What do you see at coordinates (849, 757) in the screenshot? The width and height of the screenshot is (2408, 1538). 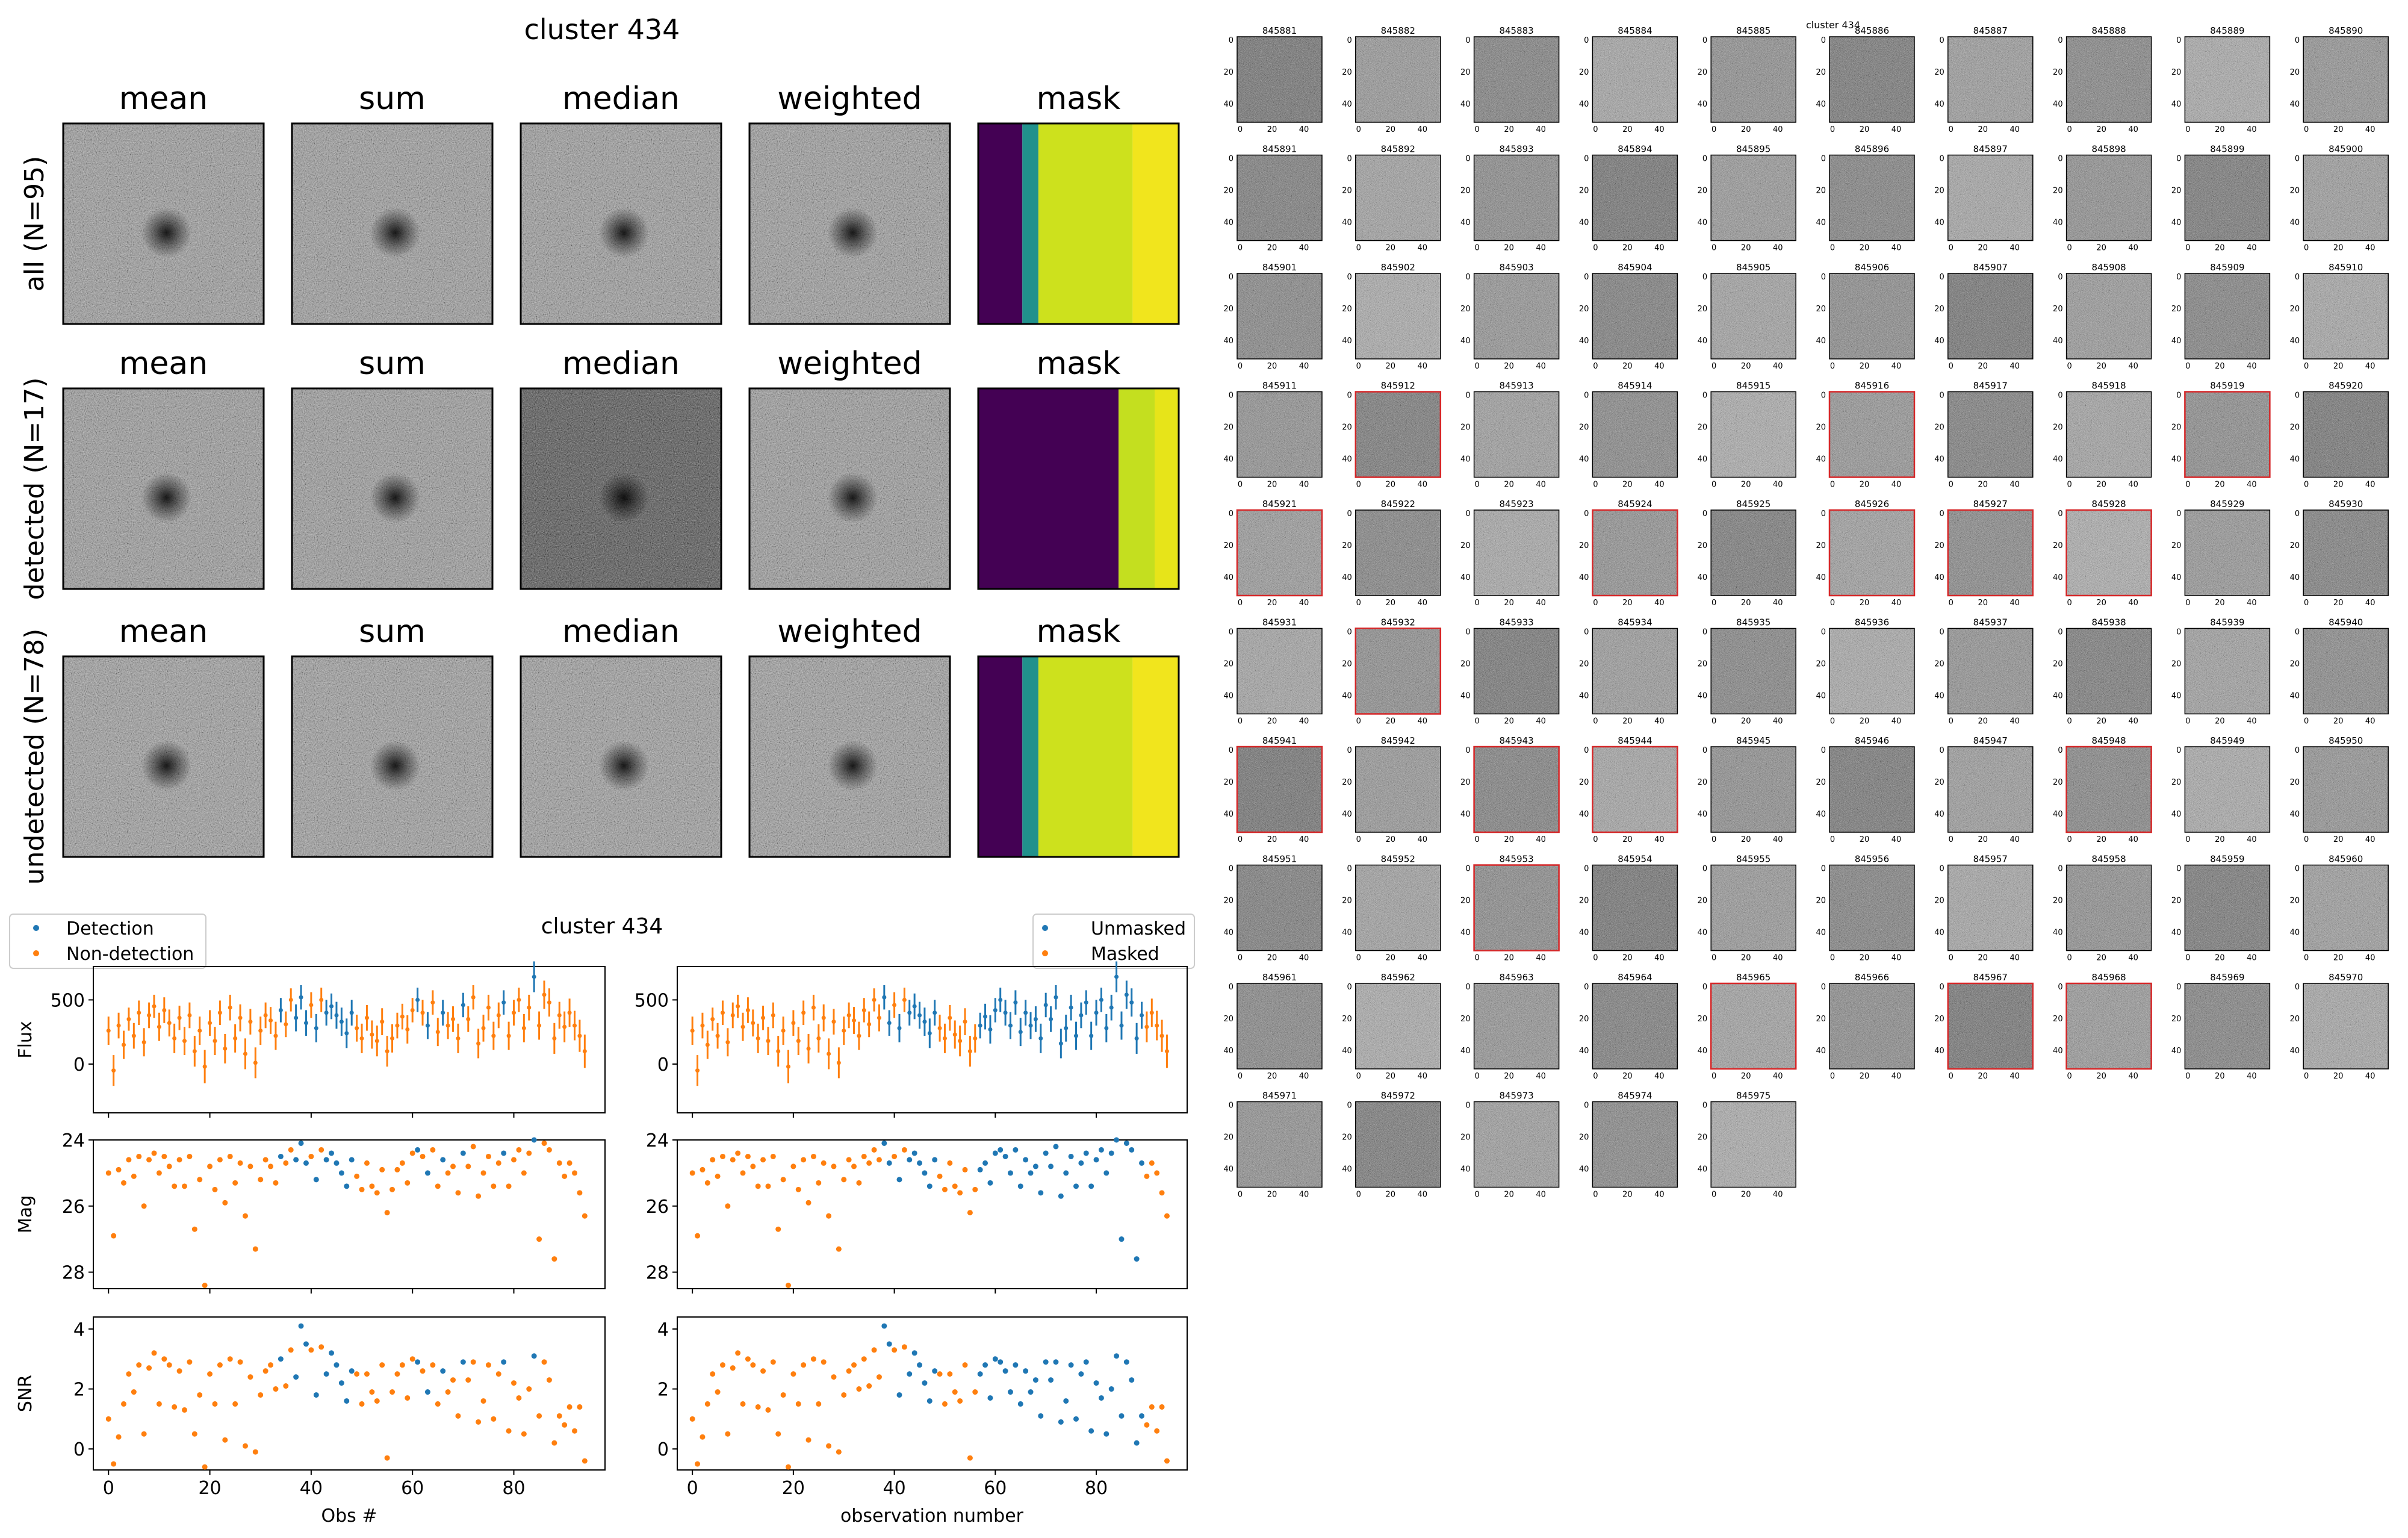 I see `stack-image-frame` at bounding box center [849, 757].